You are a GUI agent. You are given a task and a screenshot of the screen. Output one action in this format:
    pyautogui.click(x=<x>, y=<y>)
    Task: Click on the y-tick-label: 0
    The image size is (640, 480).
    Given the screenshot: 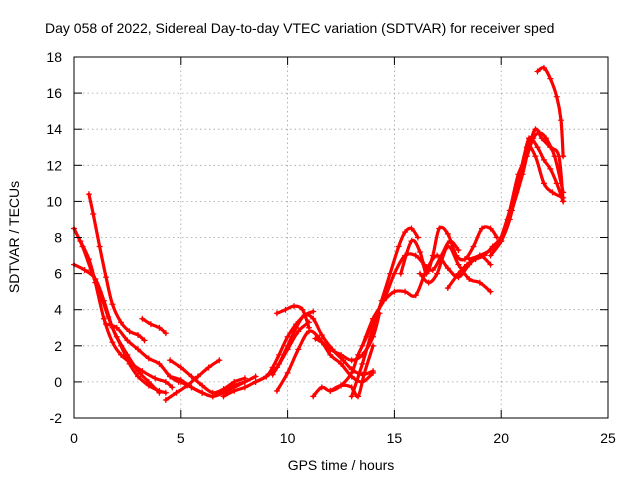 What is the action you would take?
    pyautogui.click(x=58, y=382)
    